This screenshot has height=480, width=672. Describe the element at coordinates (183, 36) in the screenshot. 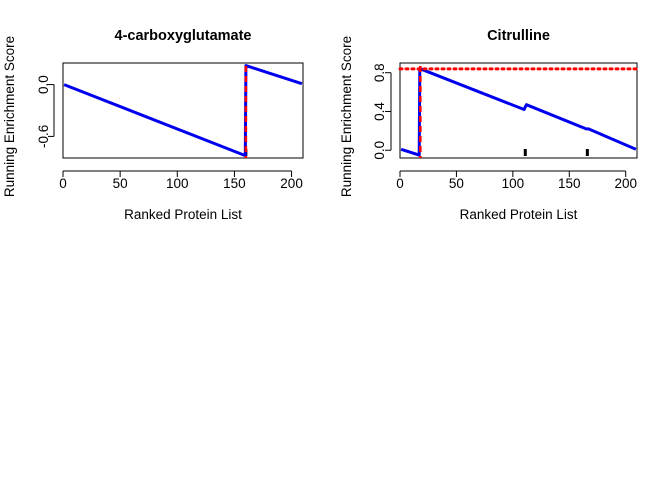

I see `chart-title: 4-carboxyglutamate` at that location.